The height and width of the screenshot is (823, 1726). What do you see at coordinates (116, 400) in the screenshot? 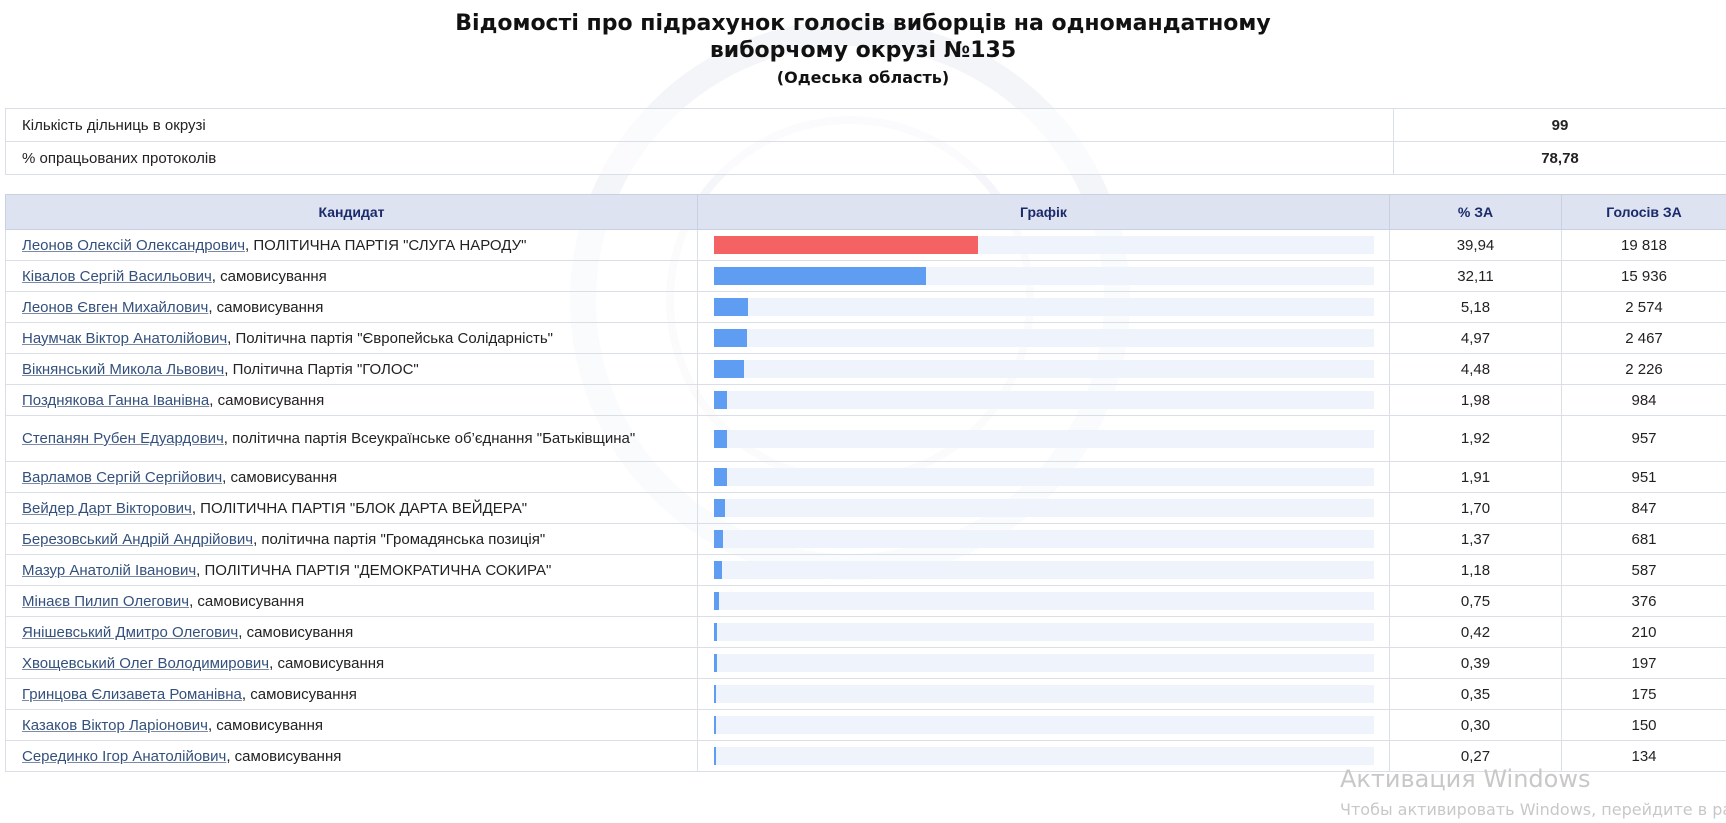
I see `candidate-name-link: Позднякова Ганна Іванівна` at bounding box center [116, 400].